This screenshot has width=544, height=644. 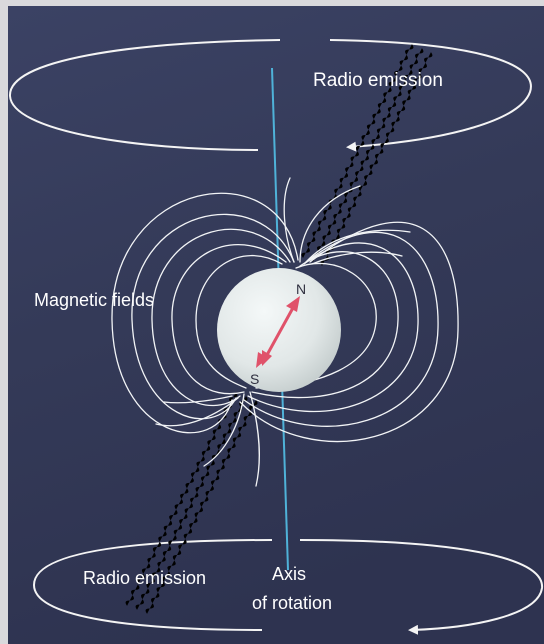 I want to click on north-pole-label: N, so click(x=301, y=289).